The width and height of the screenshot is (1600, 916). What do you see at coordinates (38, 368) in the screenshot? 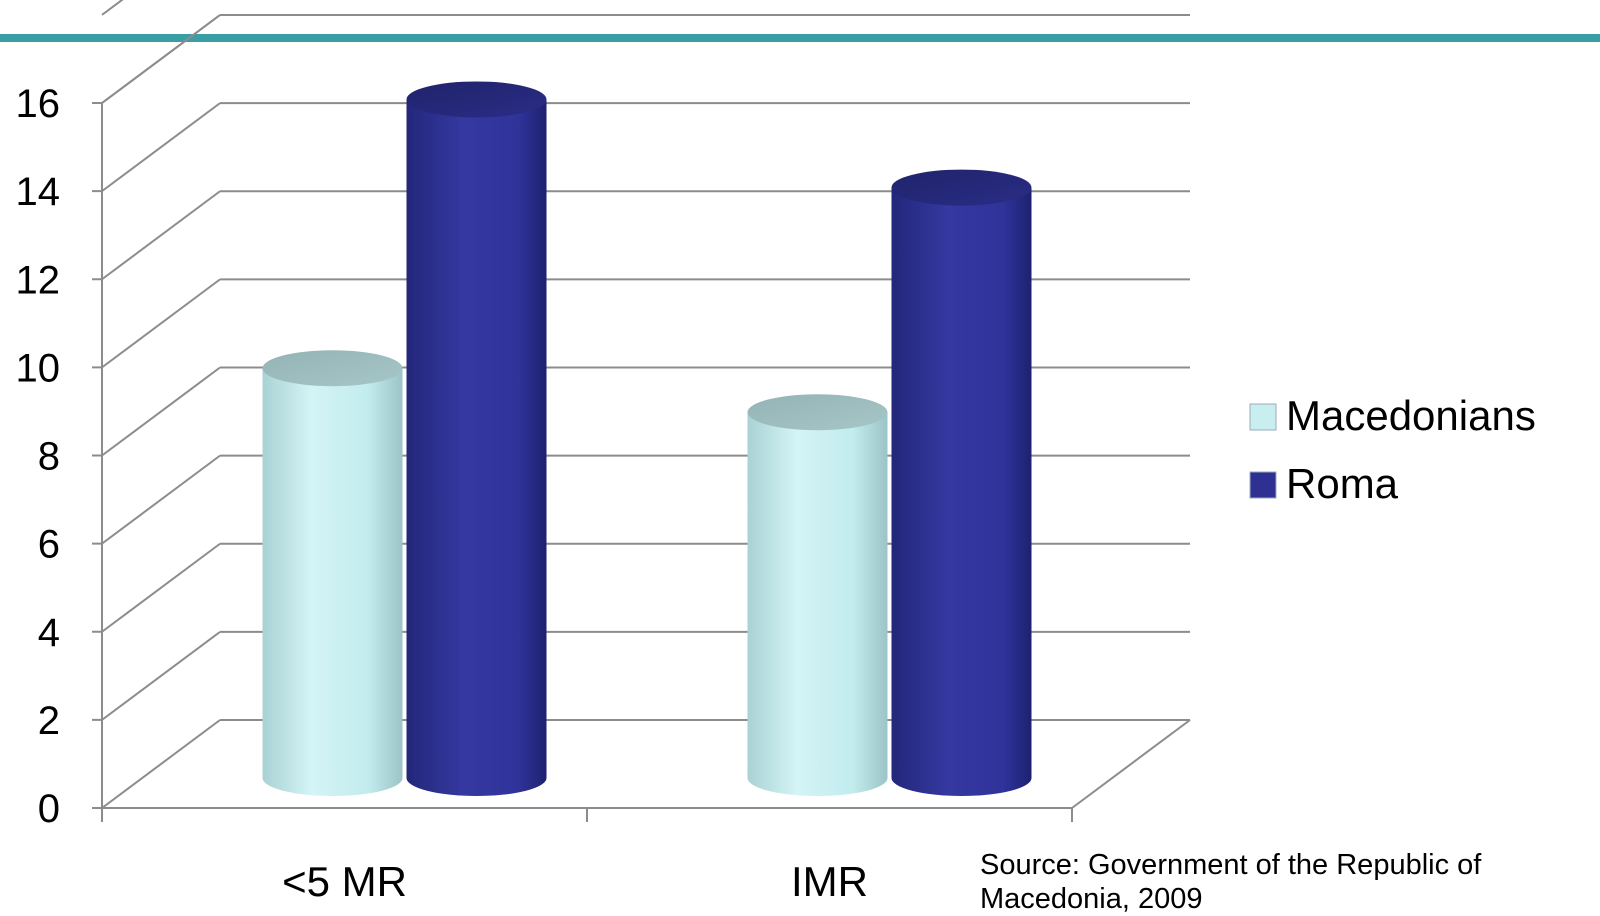
I see `y-tick-label: 10` at bounding box center [38, 368].